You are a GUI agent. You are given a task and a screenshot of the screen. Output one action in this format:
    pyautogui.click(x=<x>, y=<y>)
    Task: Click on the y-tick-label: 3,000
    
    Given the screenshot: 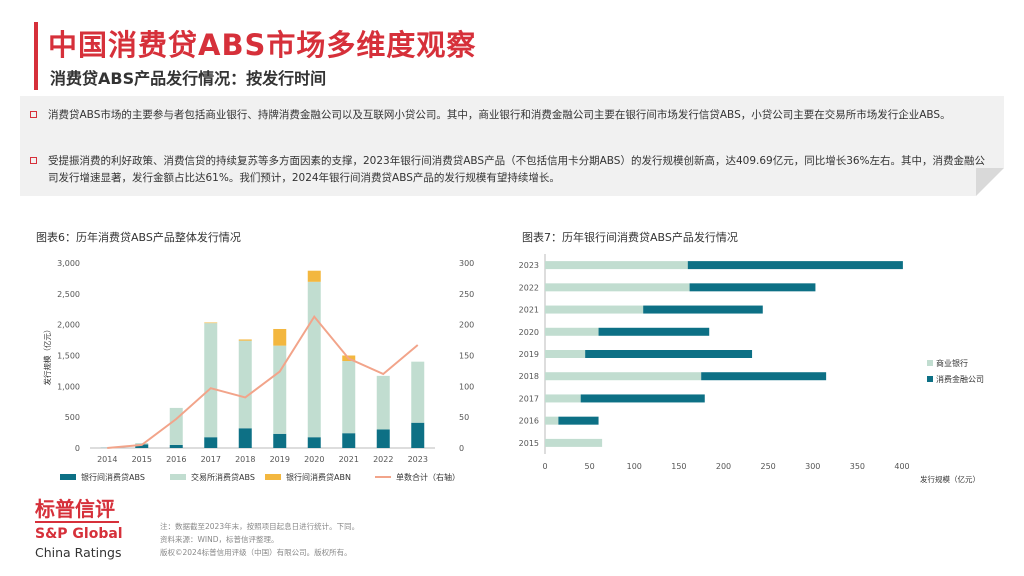 What is the action you would take?
    pyautogui.click(x=68, y=263)
    